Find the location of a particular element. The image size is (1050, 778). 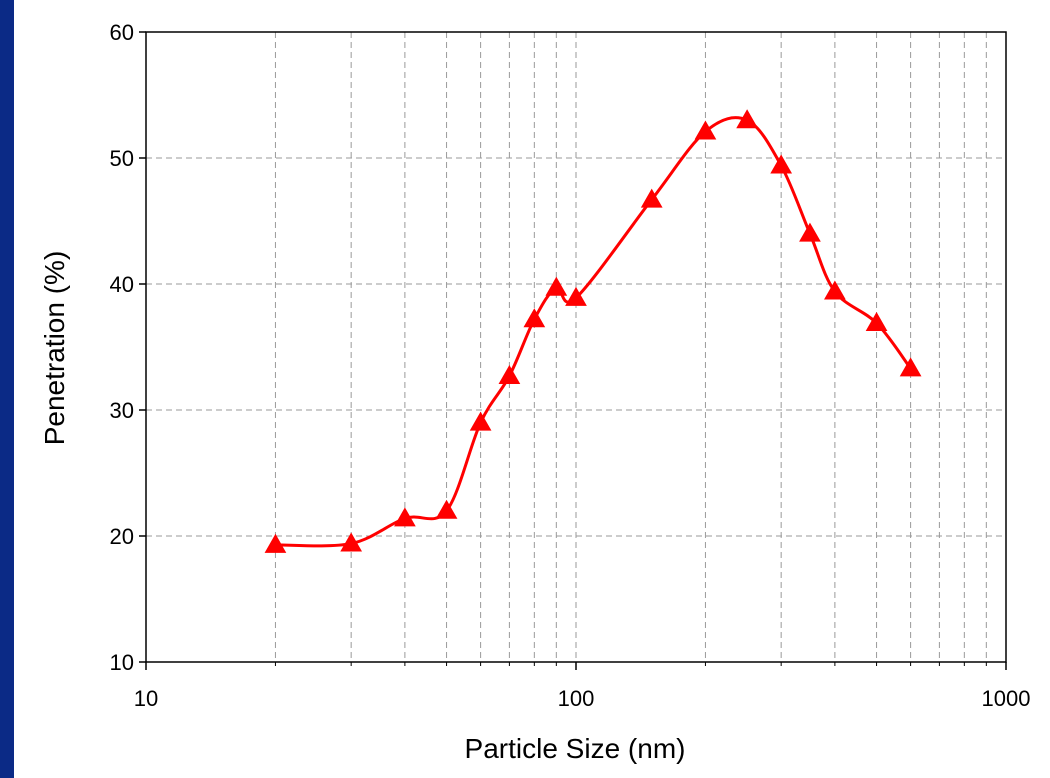

y-tick-label: 50 is located at coordinates (122, 158).